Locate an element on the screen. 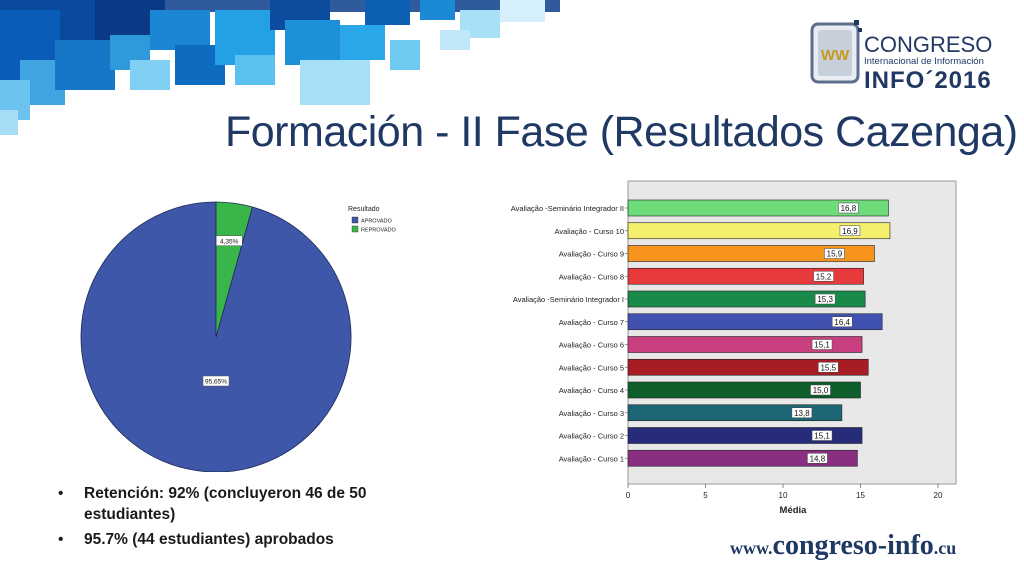 The width and height of the screenshot is (1024, 576). svg-text: 13,8 is located at coordinates (802, 413).